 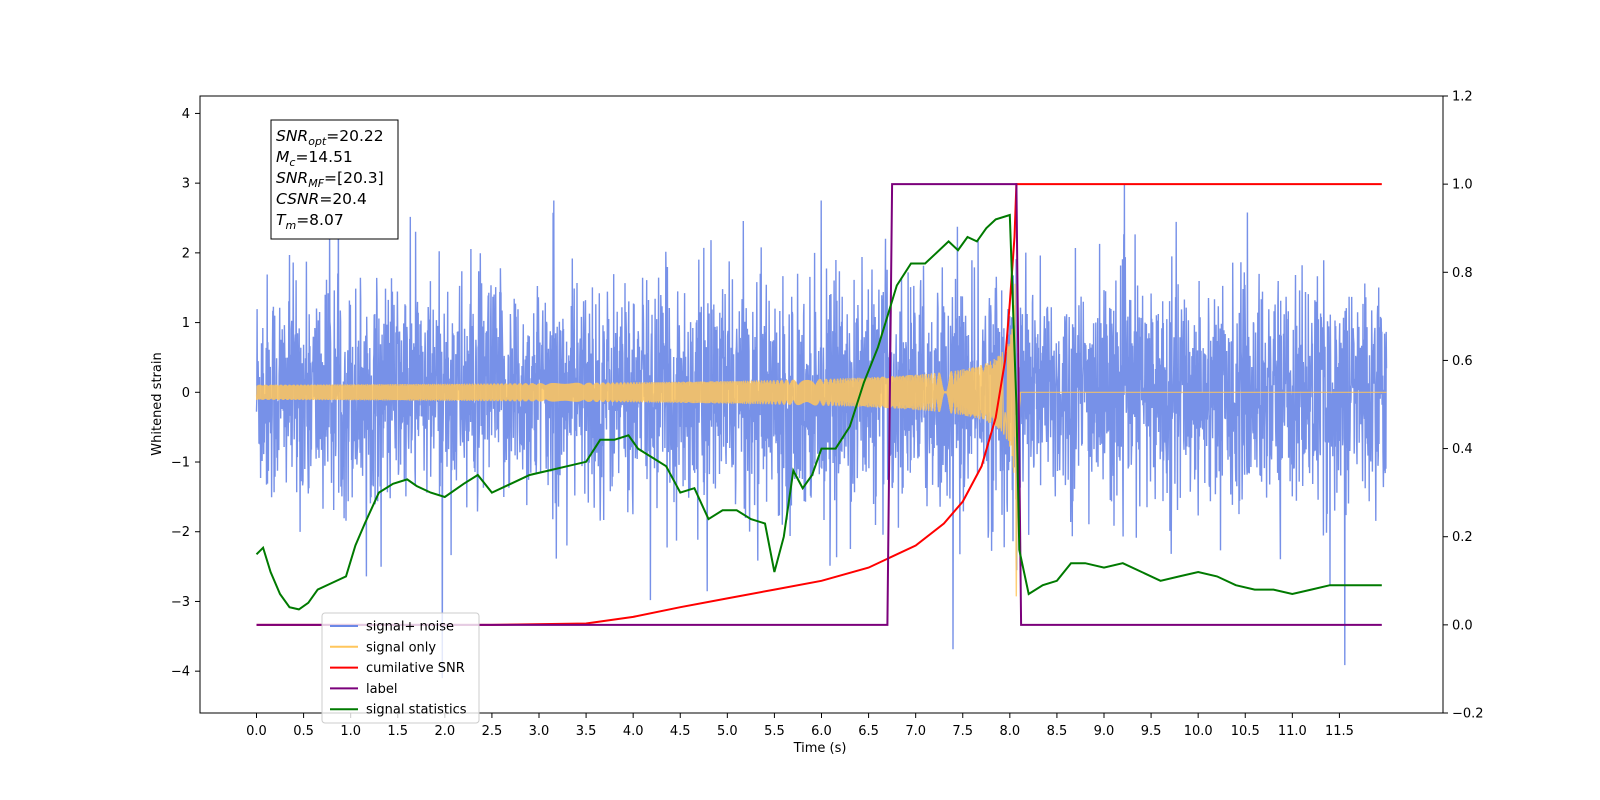 I want to click on x-tick-label: 7.0, so click(x=915, y=731).